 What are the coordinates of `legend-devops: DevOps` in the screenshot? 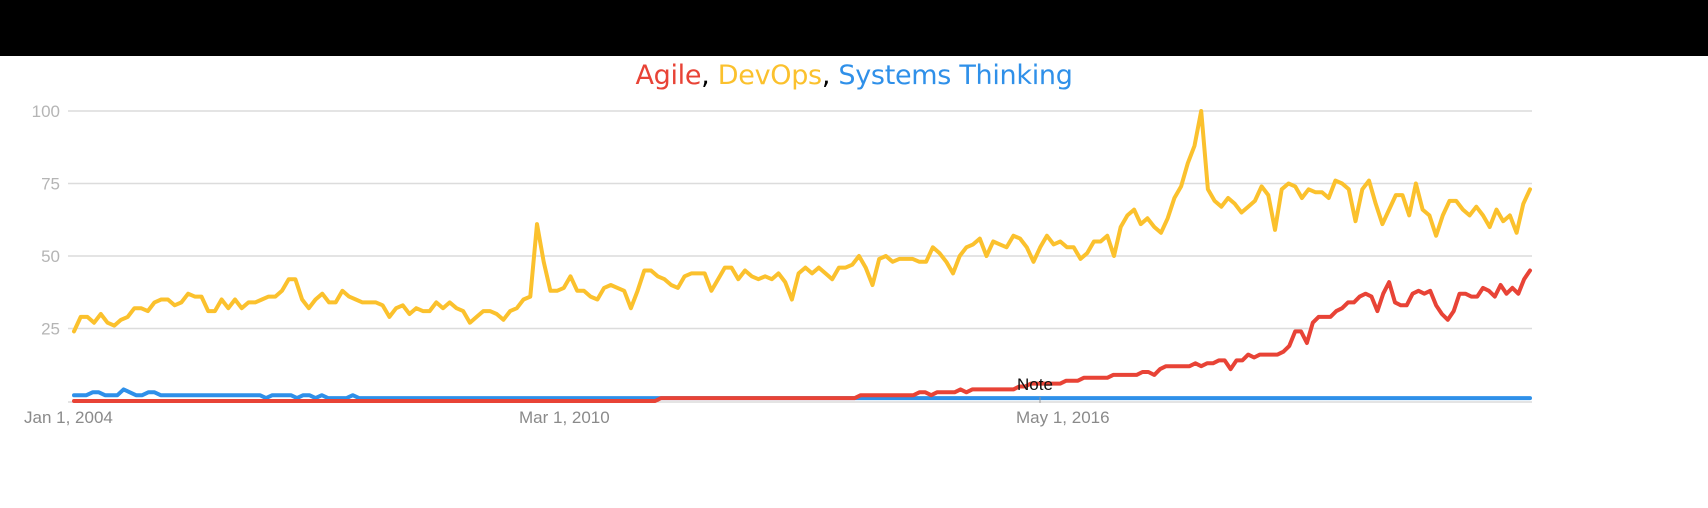 It's located at (769, 75).